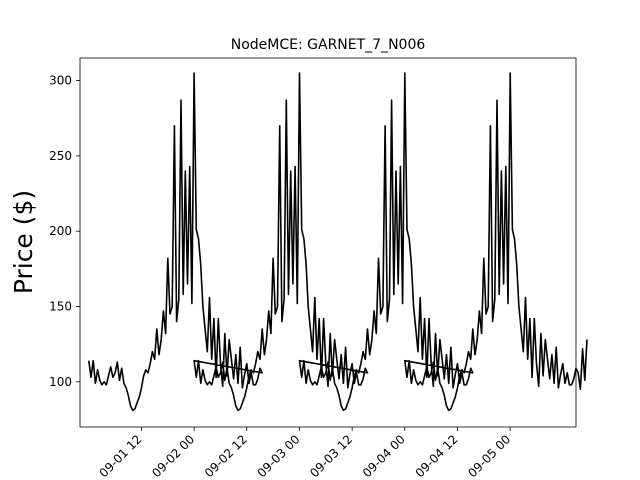 The image size is (640, 480). I want to click on y-tick-label: 250, so click(60, 156).